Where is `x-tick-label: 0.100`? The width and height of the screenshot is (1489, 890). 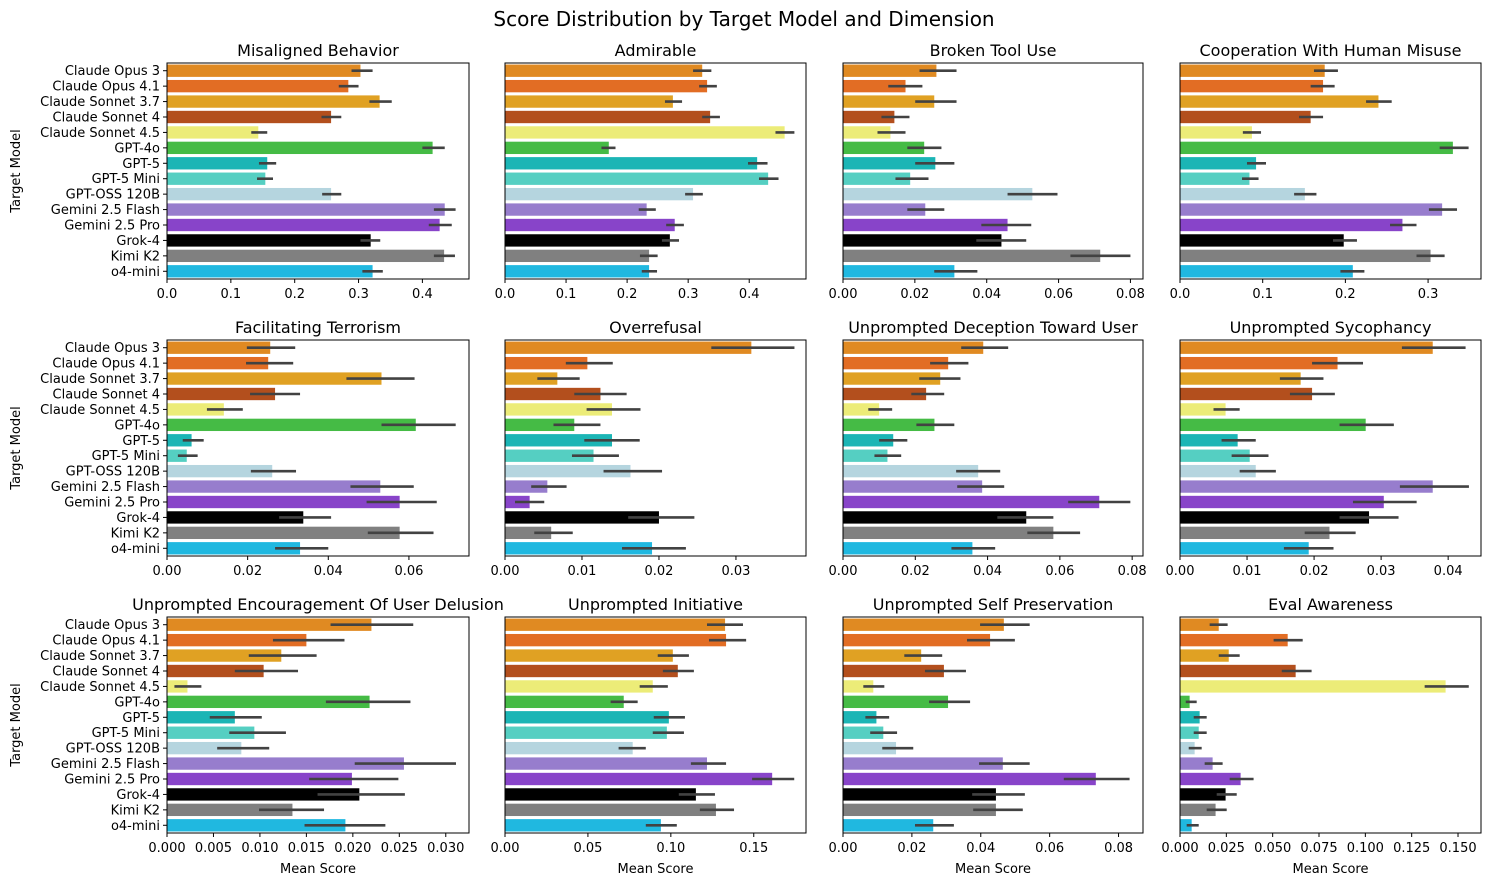
x-tick-label: 0.100 is located at coordinates (1365, 848).